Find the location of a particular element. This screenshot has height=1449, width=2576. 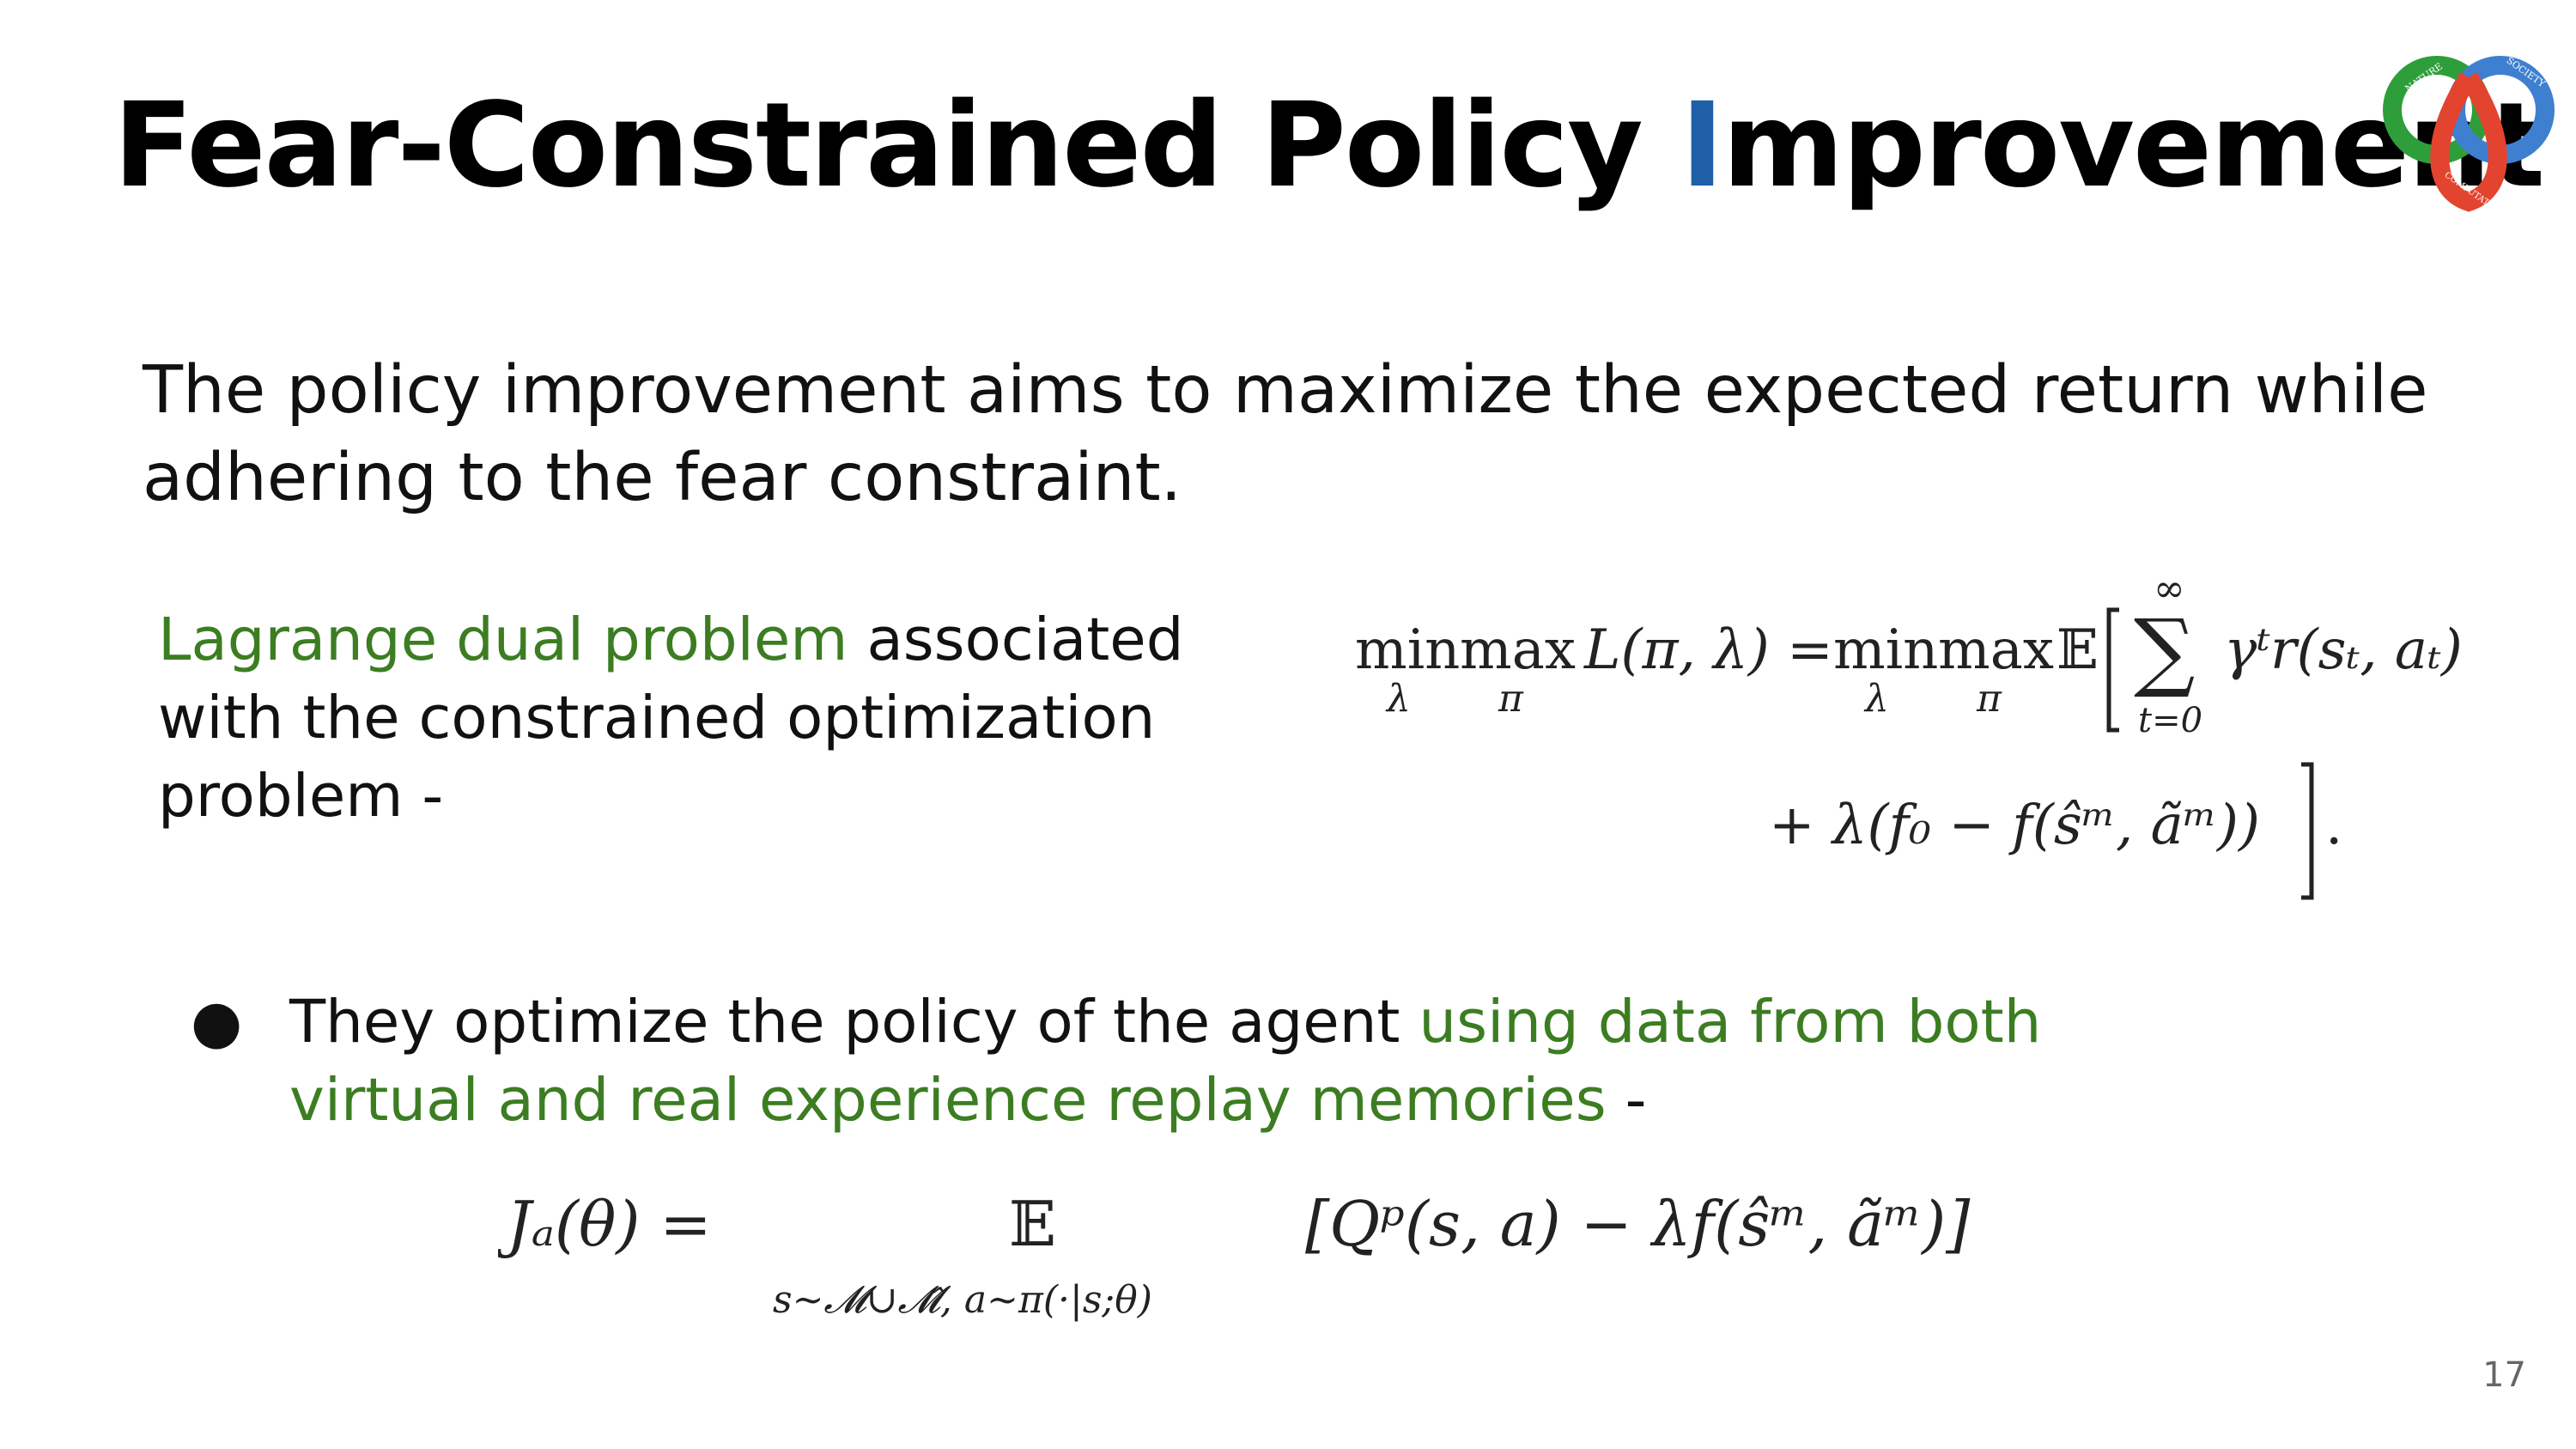

eq1-sum: ∑ is located at coordinates (2164, 650).